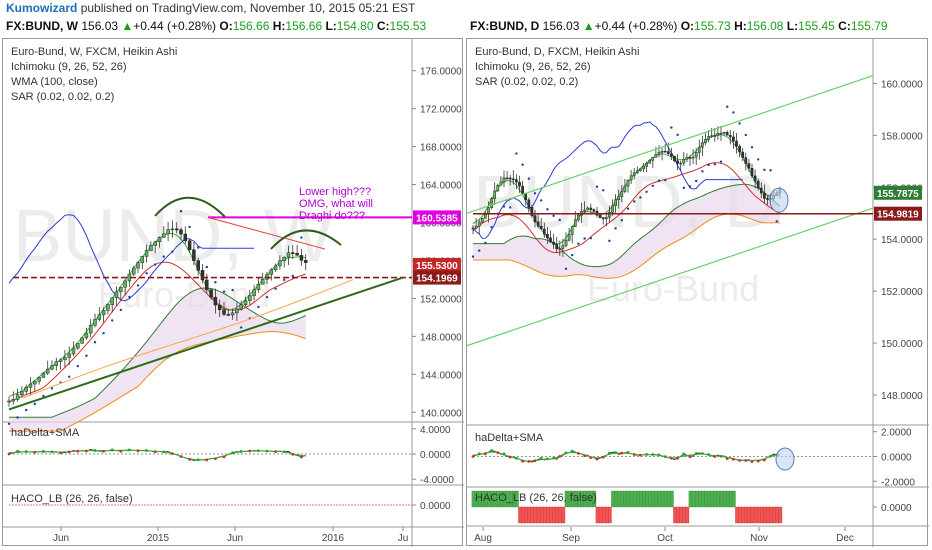 This screenshot has height=550, width=932. I want to click on daily-legend-ichimoku: Ichimoku (9, 26, 52, 26), so click(533, 67).